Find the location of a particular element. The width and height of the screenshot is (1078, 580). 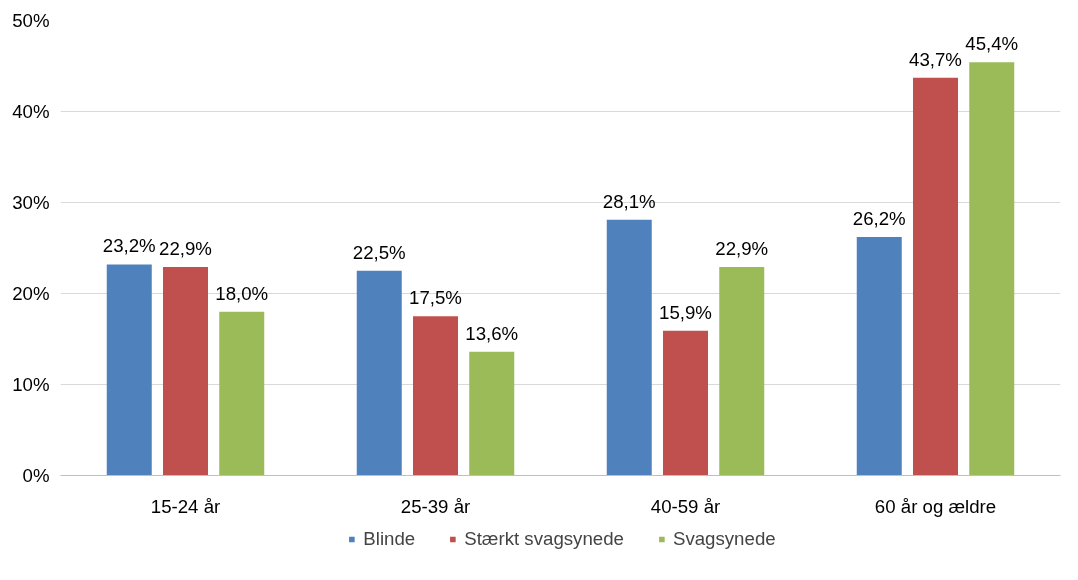

data-label: 15,9% is located at coordinates (685, 312).